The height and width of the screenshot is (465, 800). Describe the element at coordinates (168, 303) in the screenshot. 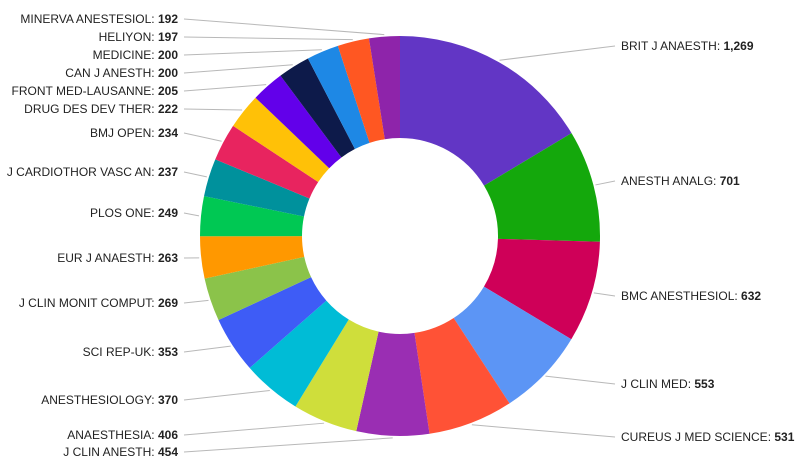

I see `label-value: 269` at that location.